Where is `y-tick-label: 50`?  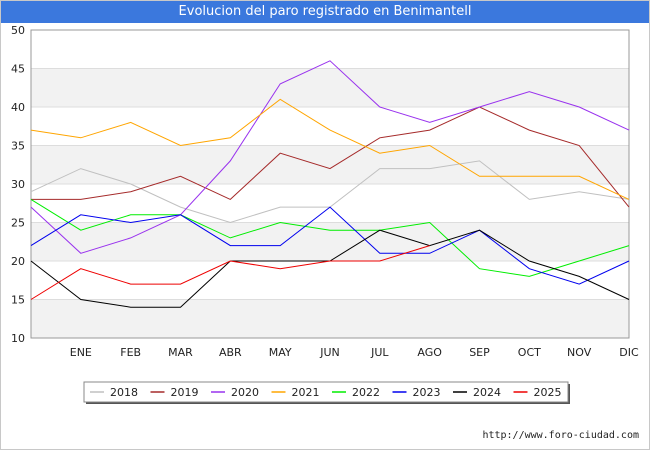 y-tick-label: 50 is located at coordinates (18, 30).